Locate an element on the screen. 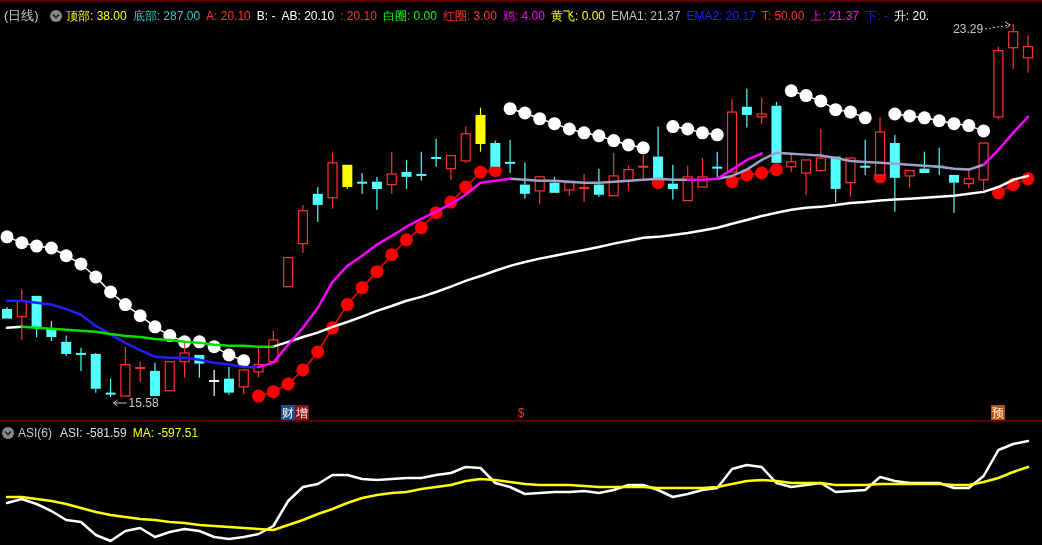 The image size is (1042, 545). text: EMA1: 21.37 is located at coordinates (646, 16).